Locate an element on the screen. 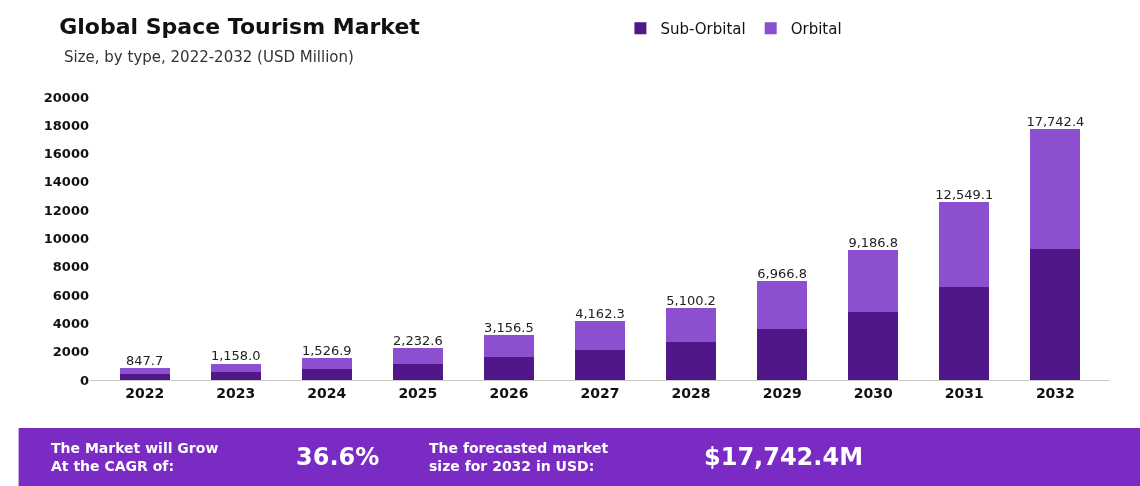 The height and width of the screenshot is (486, 1140). y-tick-label: 14000 is located at coordinates (66, 182).